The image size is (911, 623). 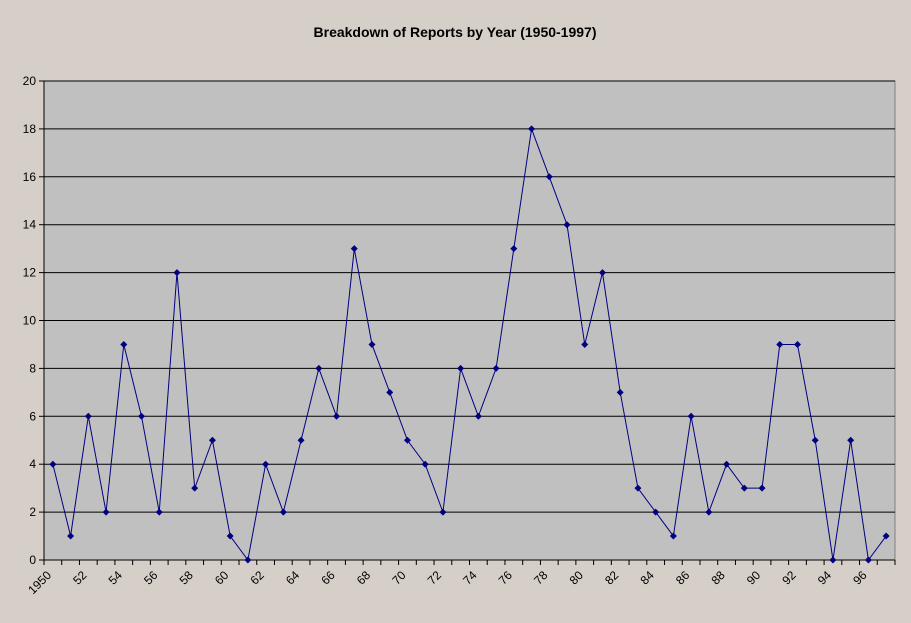 I want to click on x-tick-label: 68, so click(x=364, y=578).